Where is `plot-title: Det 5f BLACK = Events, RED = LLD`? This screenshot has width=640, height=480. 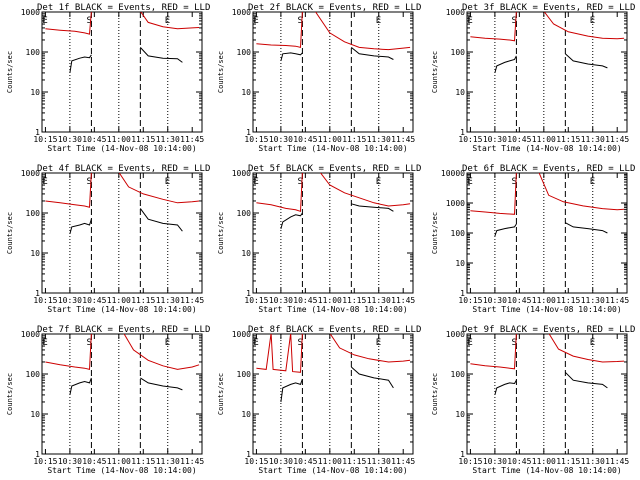
plot-title: Det 5f BLACK = Events, RED = LLD is located at coordinates (334, 169).